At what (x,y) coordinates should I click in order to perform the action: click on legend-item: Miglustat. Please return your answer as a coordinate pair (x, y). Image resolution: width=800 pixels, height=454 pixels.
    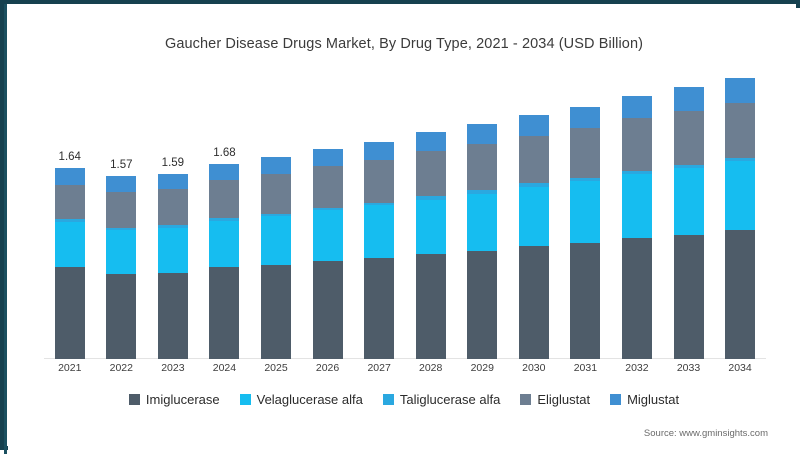
    Looking at the image, I should click on (644, 399).